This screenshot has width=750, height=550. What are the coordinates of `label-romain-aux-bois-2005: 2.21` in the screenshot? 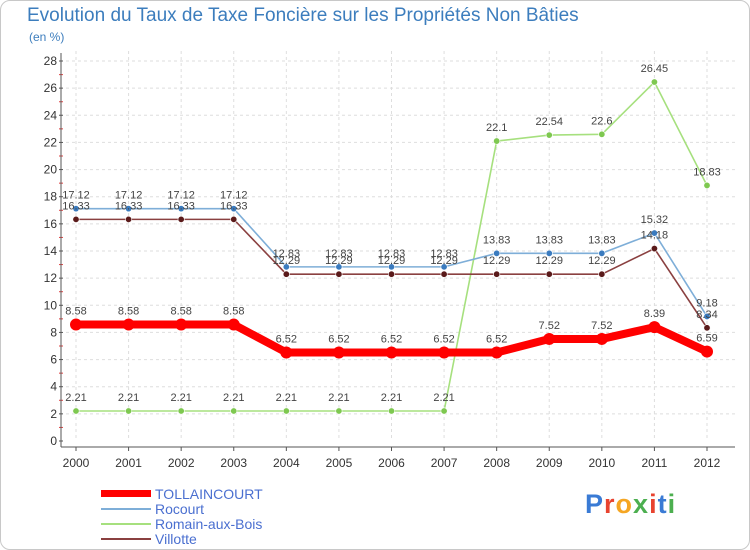 It's located at (338, 398).